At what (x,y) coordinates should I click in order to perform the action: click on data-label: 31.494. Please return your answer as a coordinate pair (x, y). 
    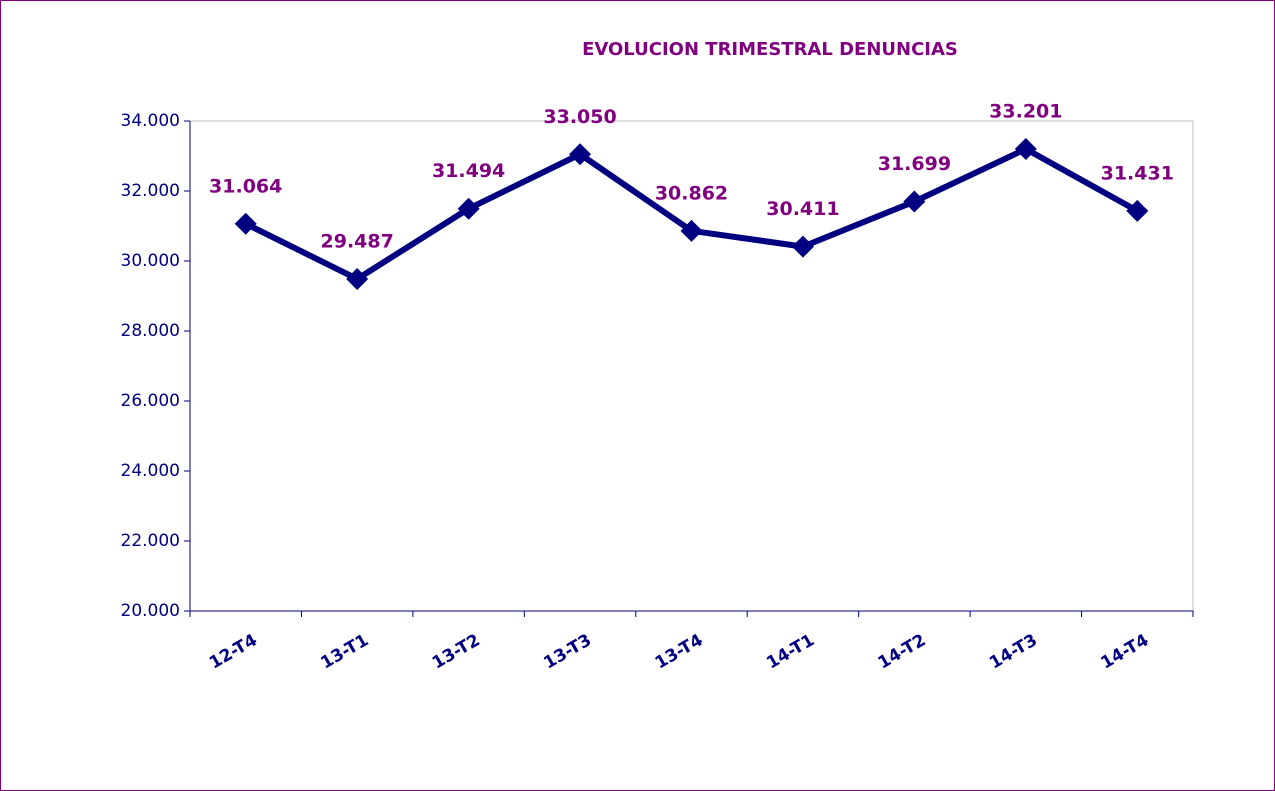
    Looking at the image, I should click on (468, 171).